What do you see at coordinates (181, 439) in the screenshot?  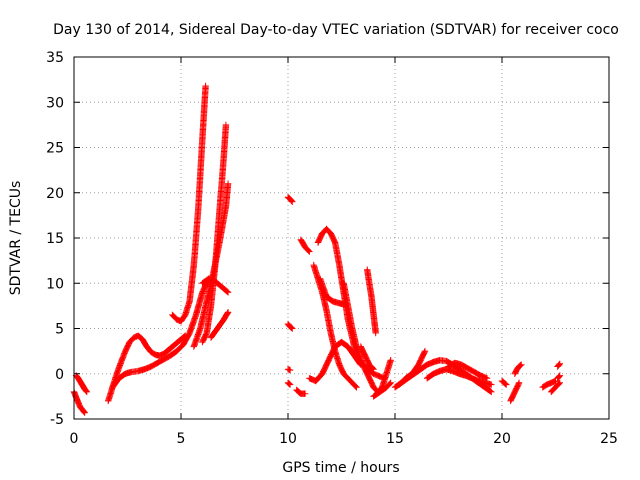 I see `x-tick-label: 5` at bounding box center [181, 439].